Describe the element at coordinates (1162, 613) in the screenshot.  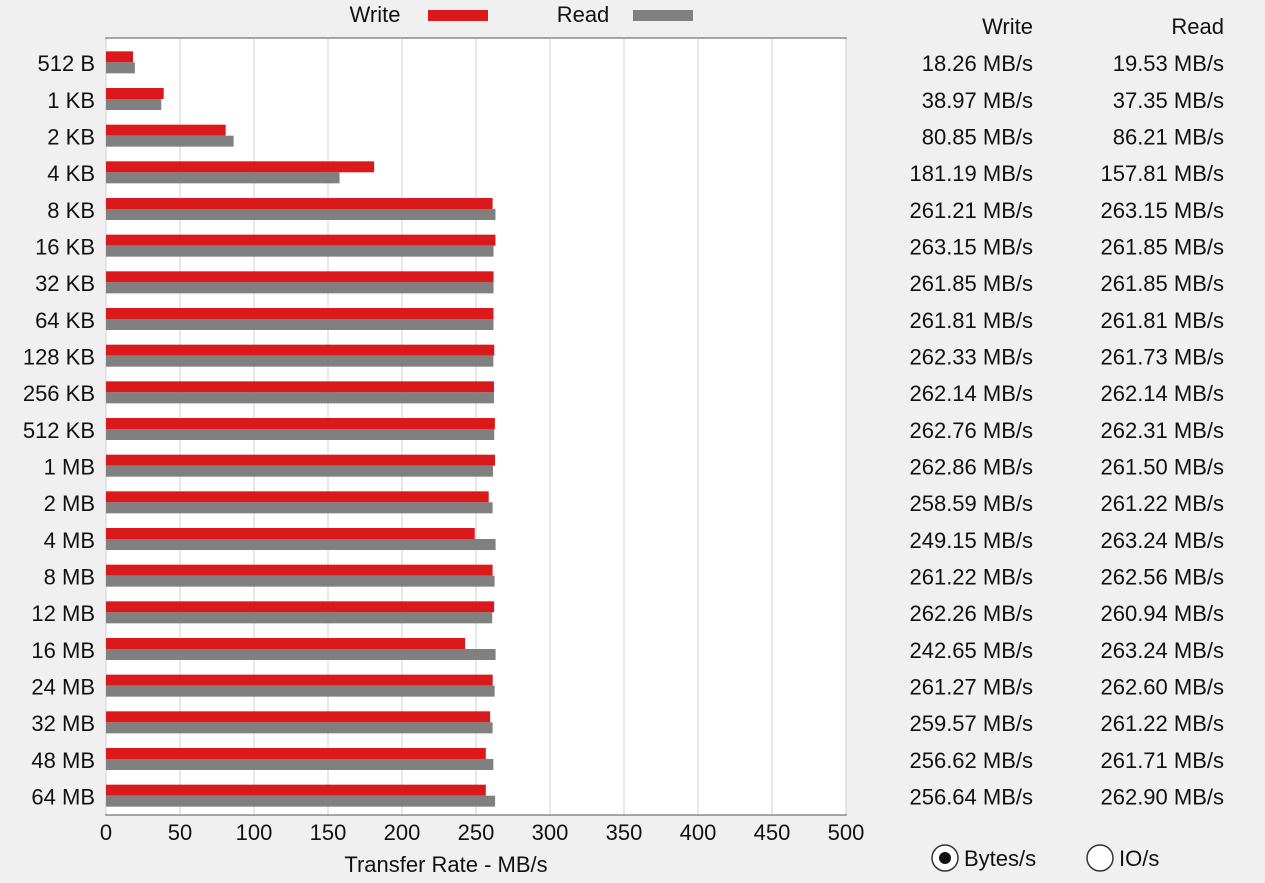
I see `table-value: 260.94 MB/s` at that location.